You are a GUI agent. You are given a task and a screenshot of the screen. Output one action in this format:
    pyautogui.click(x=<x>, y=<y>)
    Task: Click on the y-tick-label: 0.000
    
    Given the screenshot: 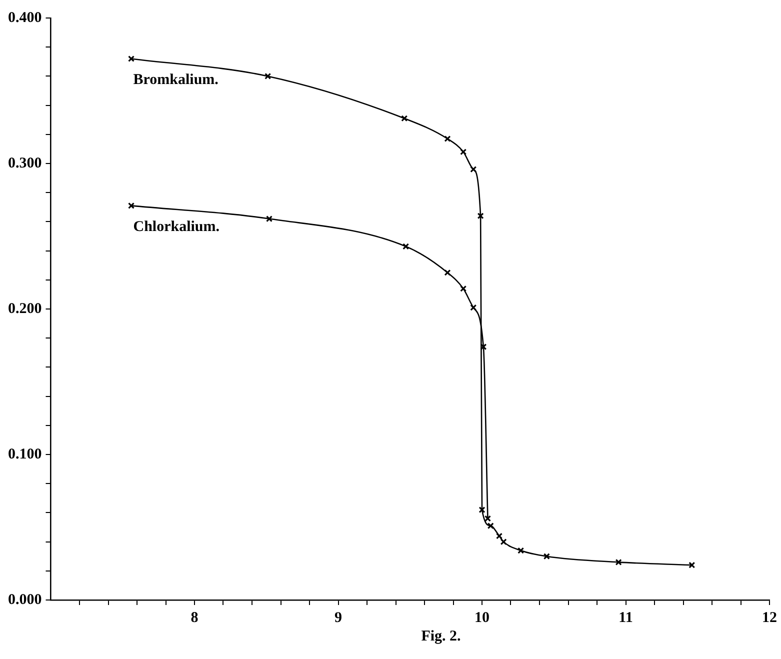 What is the action you would take?
    pyautogui.click(x=25, y=600)
    